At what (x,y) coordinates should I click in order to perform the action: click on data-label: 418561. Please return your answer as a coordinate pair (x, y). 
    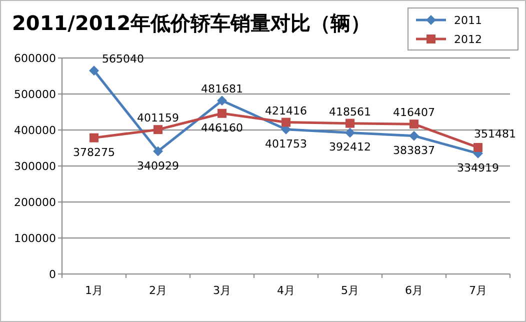
    Looking at the image, I should click on (350, 111).